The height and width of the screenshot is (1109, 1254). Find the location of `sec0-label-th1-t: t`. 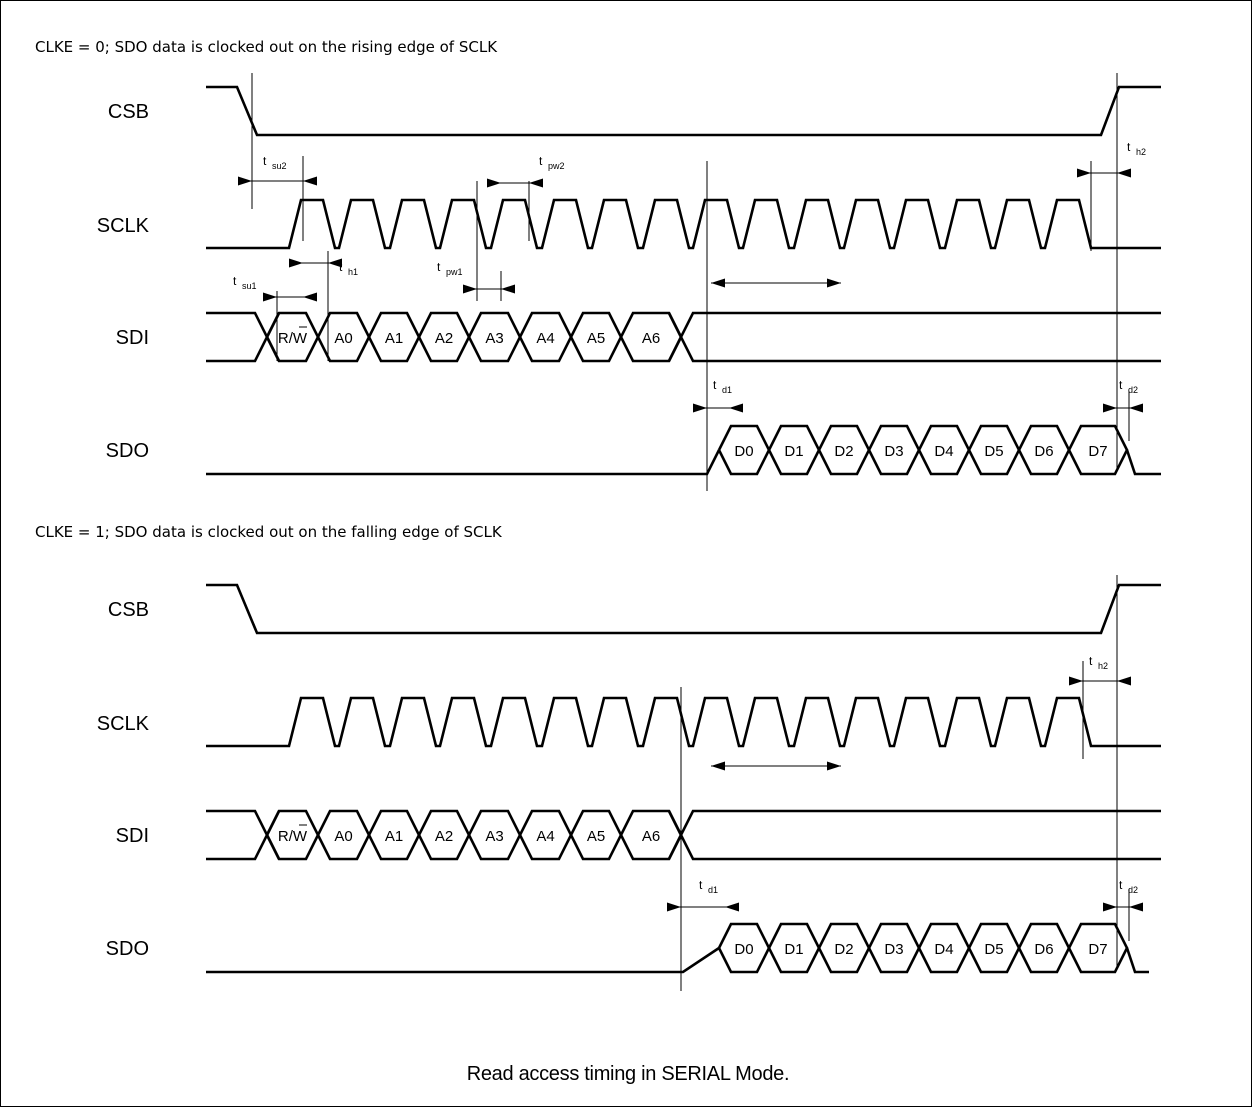

sec0-label-th1-t: t is located at coordinates (341, 267).